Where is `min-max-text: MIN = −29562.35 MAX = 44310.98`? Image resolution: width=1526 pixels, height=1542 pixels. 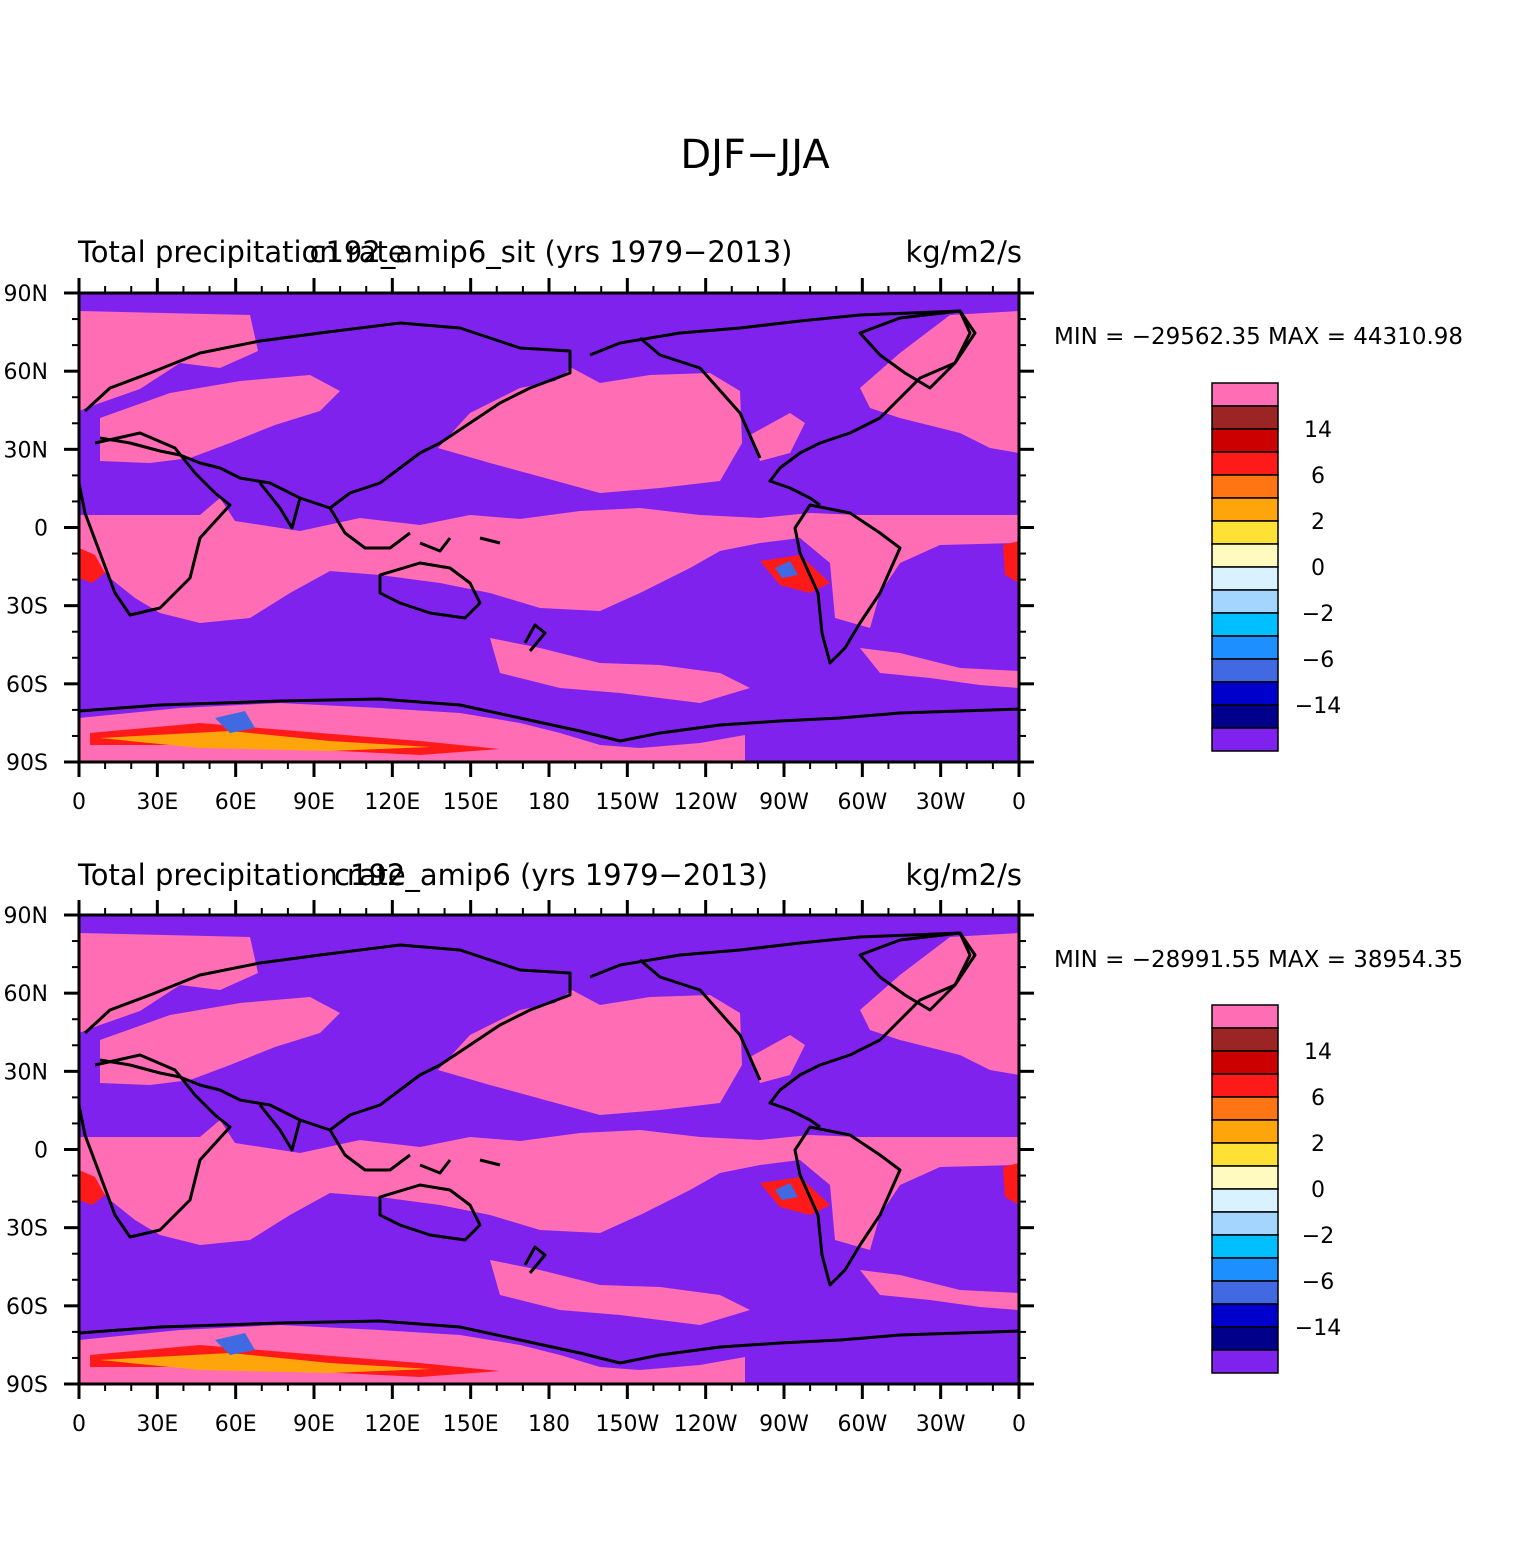 min-max-text: MIN = −29562.35 MAX = 44310.98 is located at coordinates (1258, 337).